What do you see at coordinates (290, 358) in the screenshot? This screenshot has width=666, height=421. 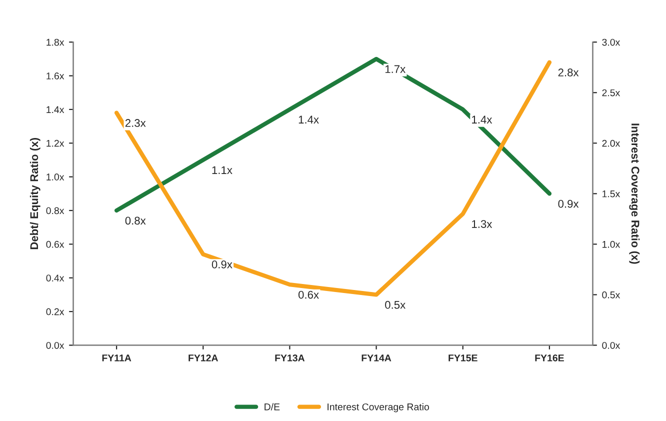 I see `x-tick-label: FY13A` at bounding box center [290, 358].